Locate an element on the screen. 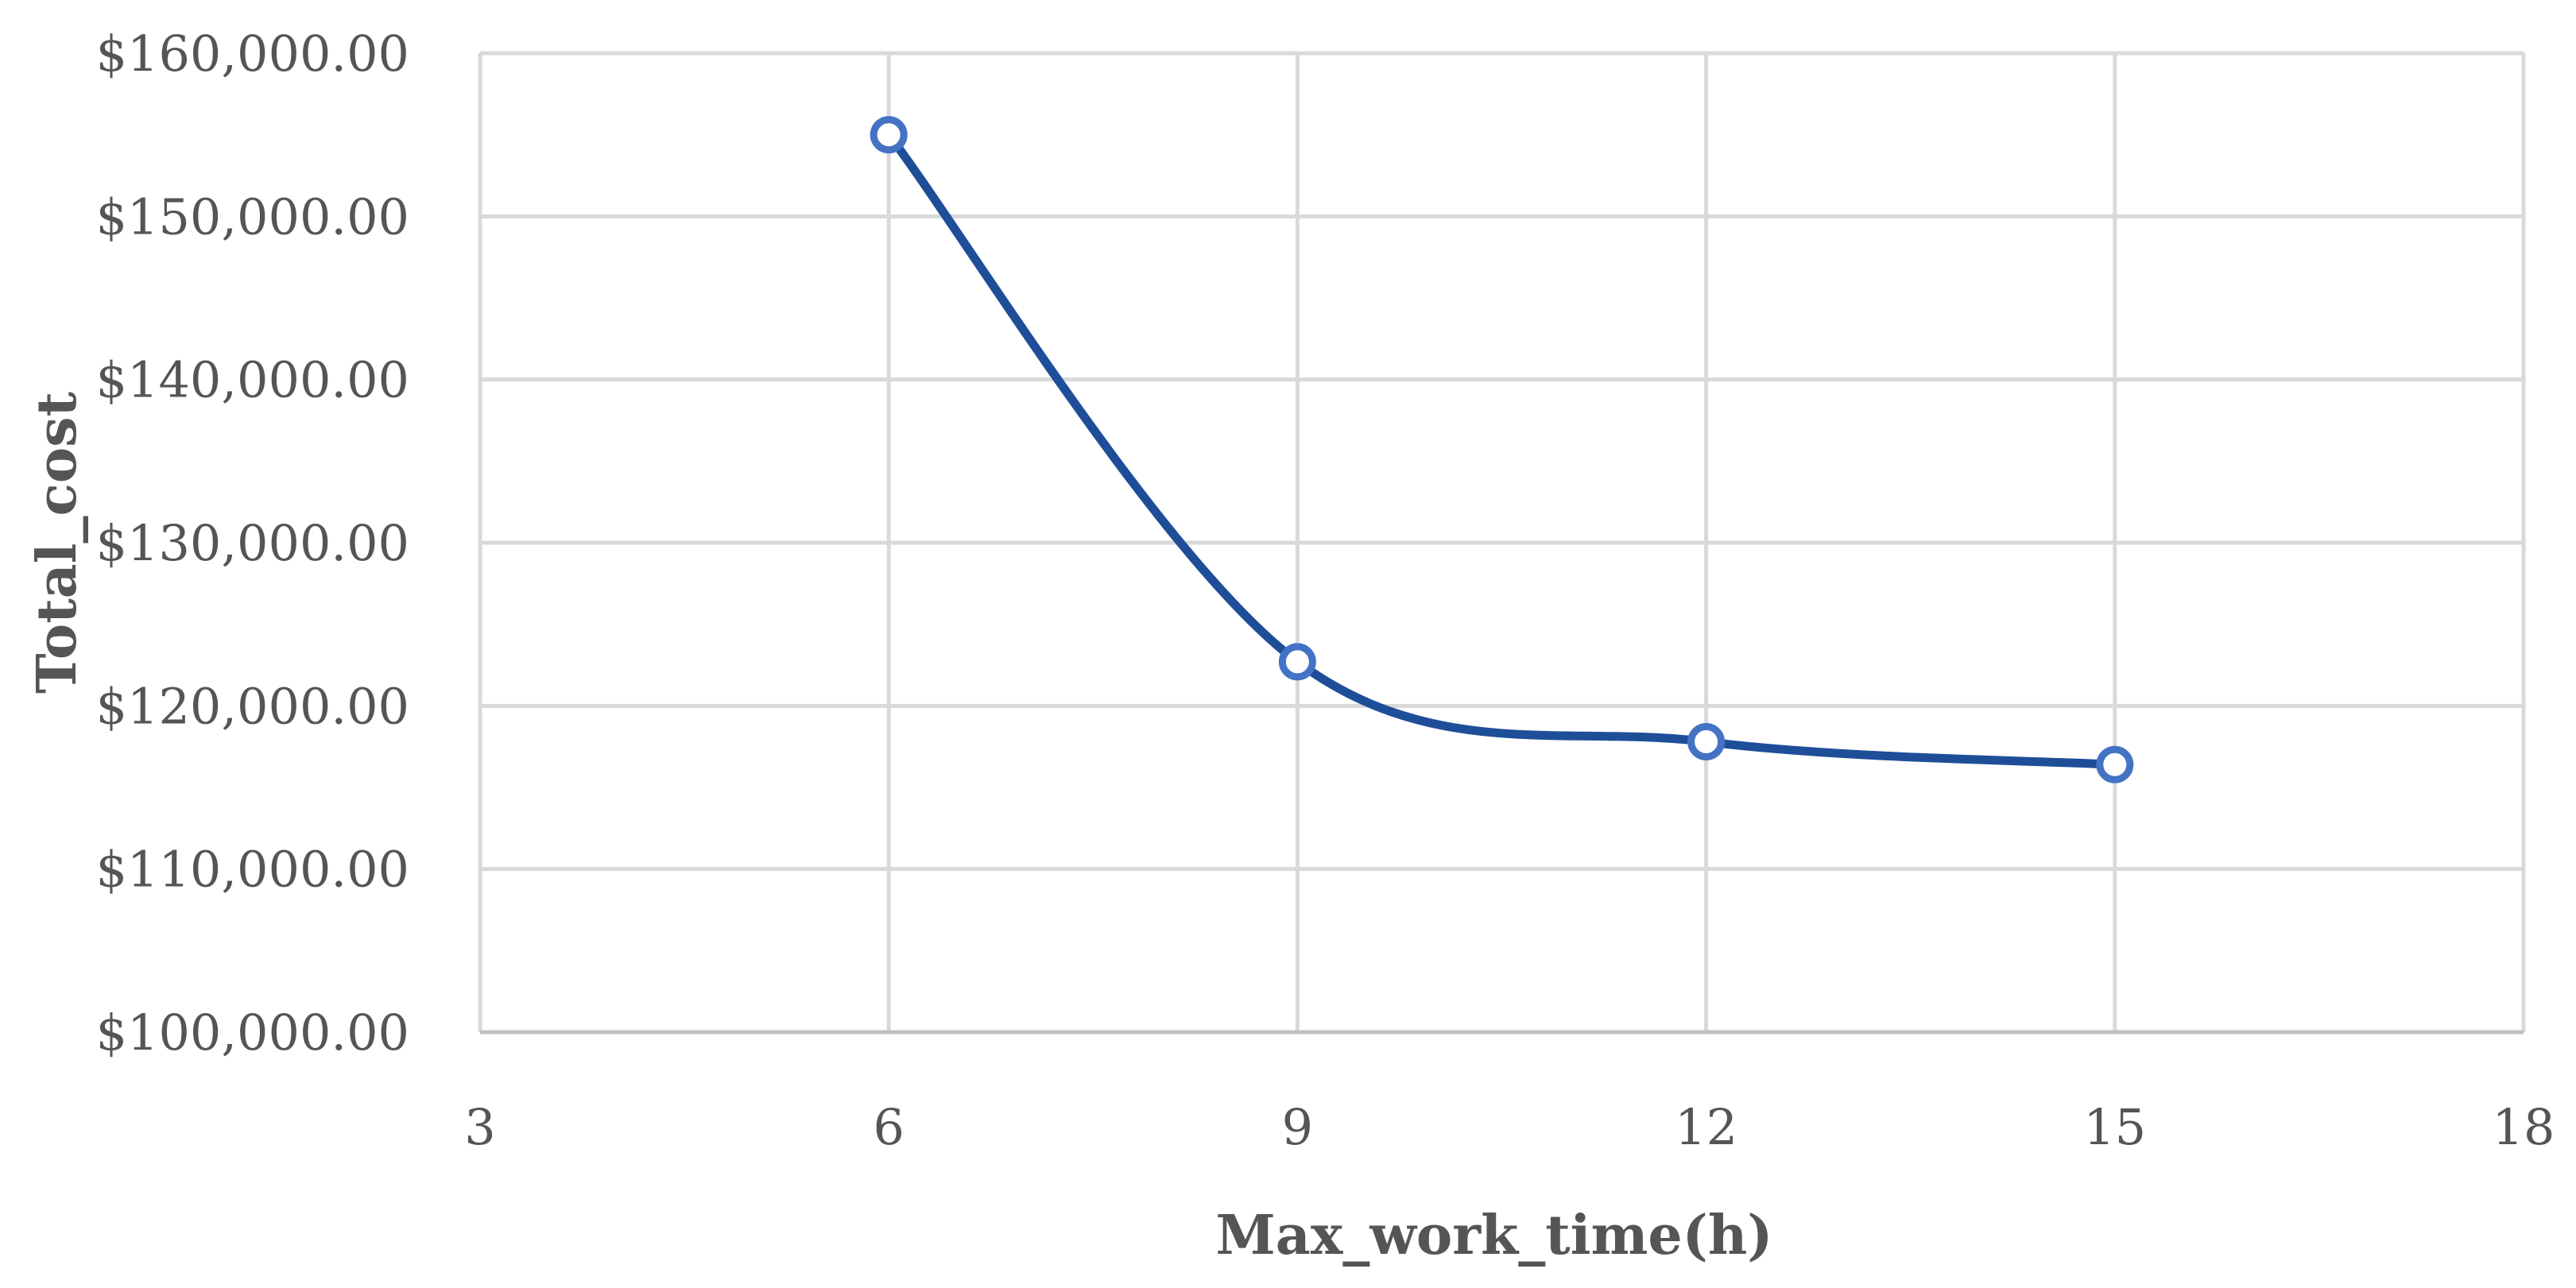 Image resolution: width=2576 pixels, height=1288 pixels. y-tick-label: $150,000.00 is located at coordinates (253, 217).